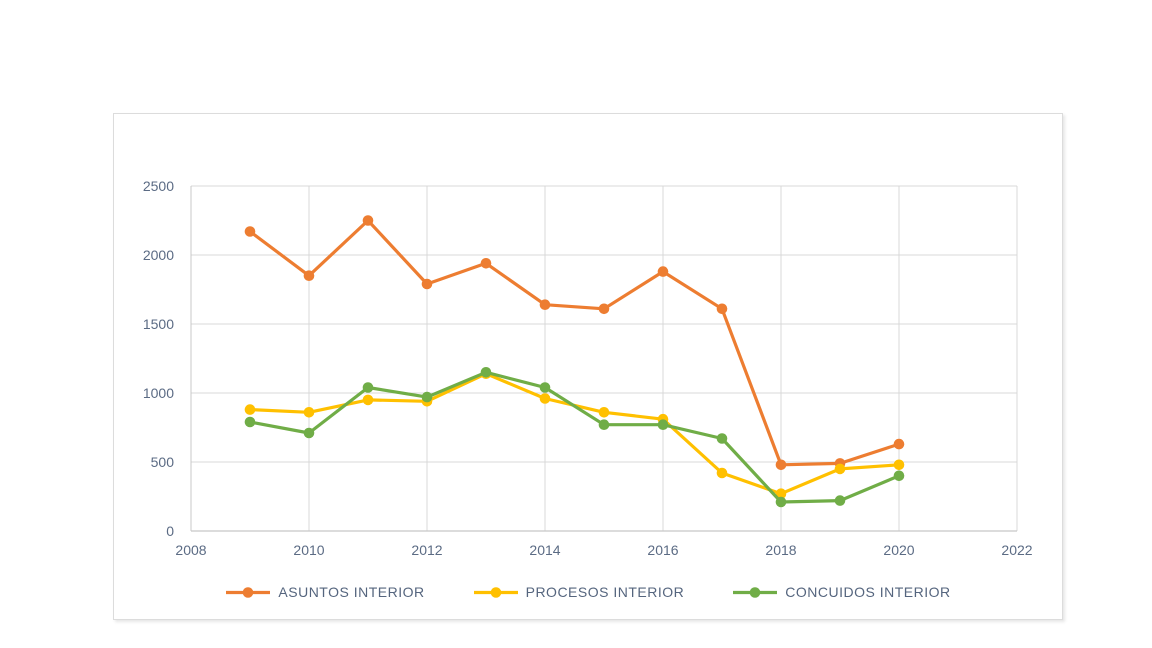 The height and width of the screenshot is (648, 1152). What do you see at coordinates (158, 255) in the screenshot?
I see `y-axis-tick-label: 2000` at bounding box center [158, 255].